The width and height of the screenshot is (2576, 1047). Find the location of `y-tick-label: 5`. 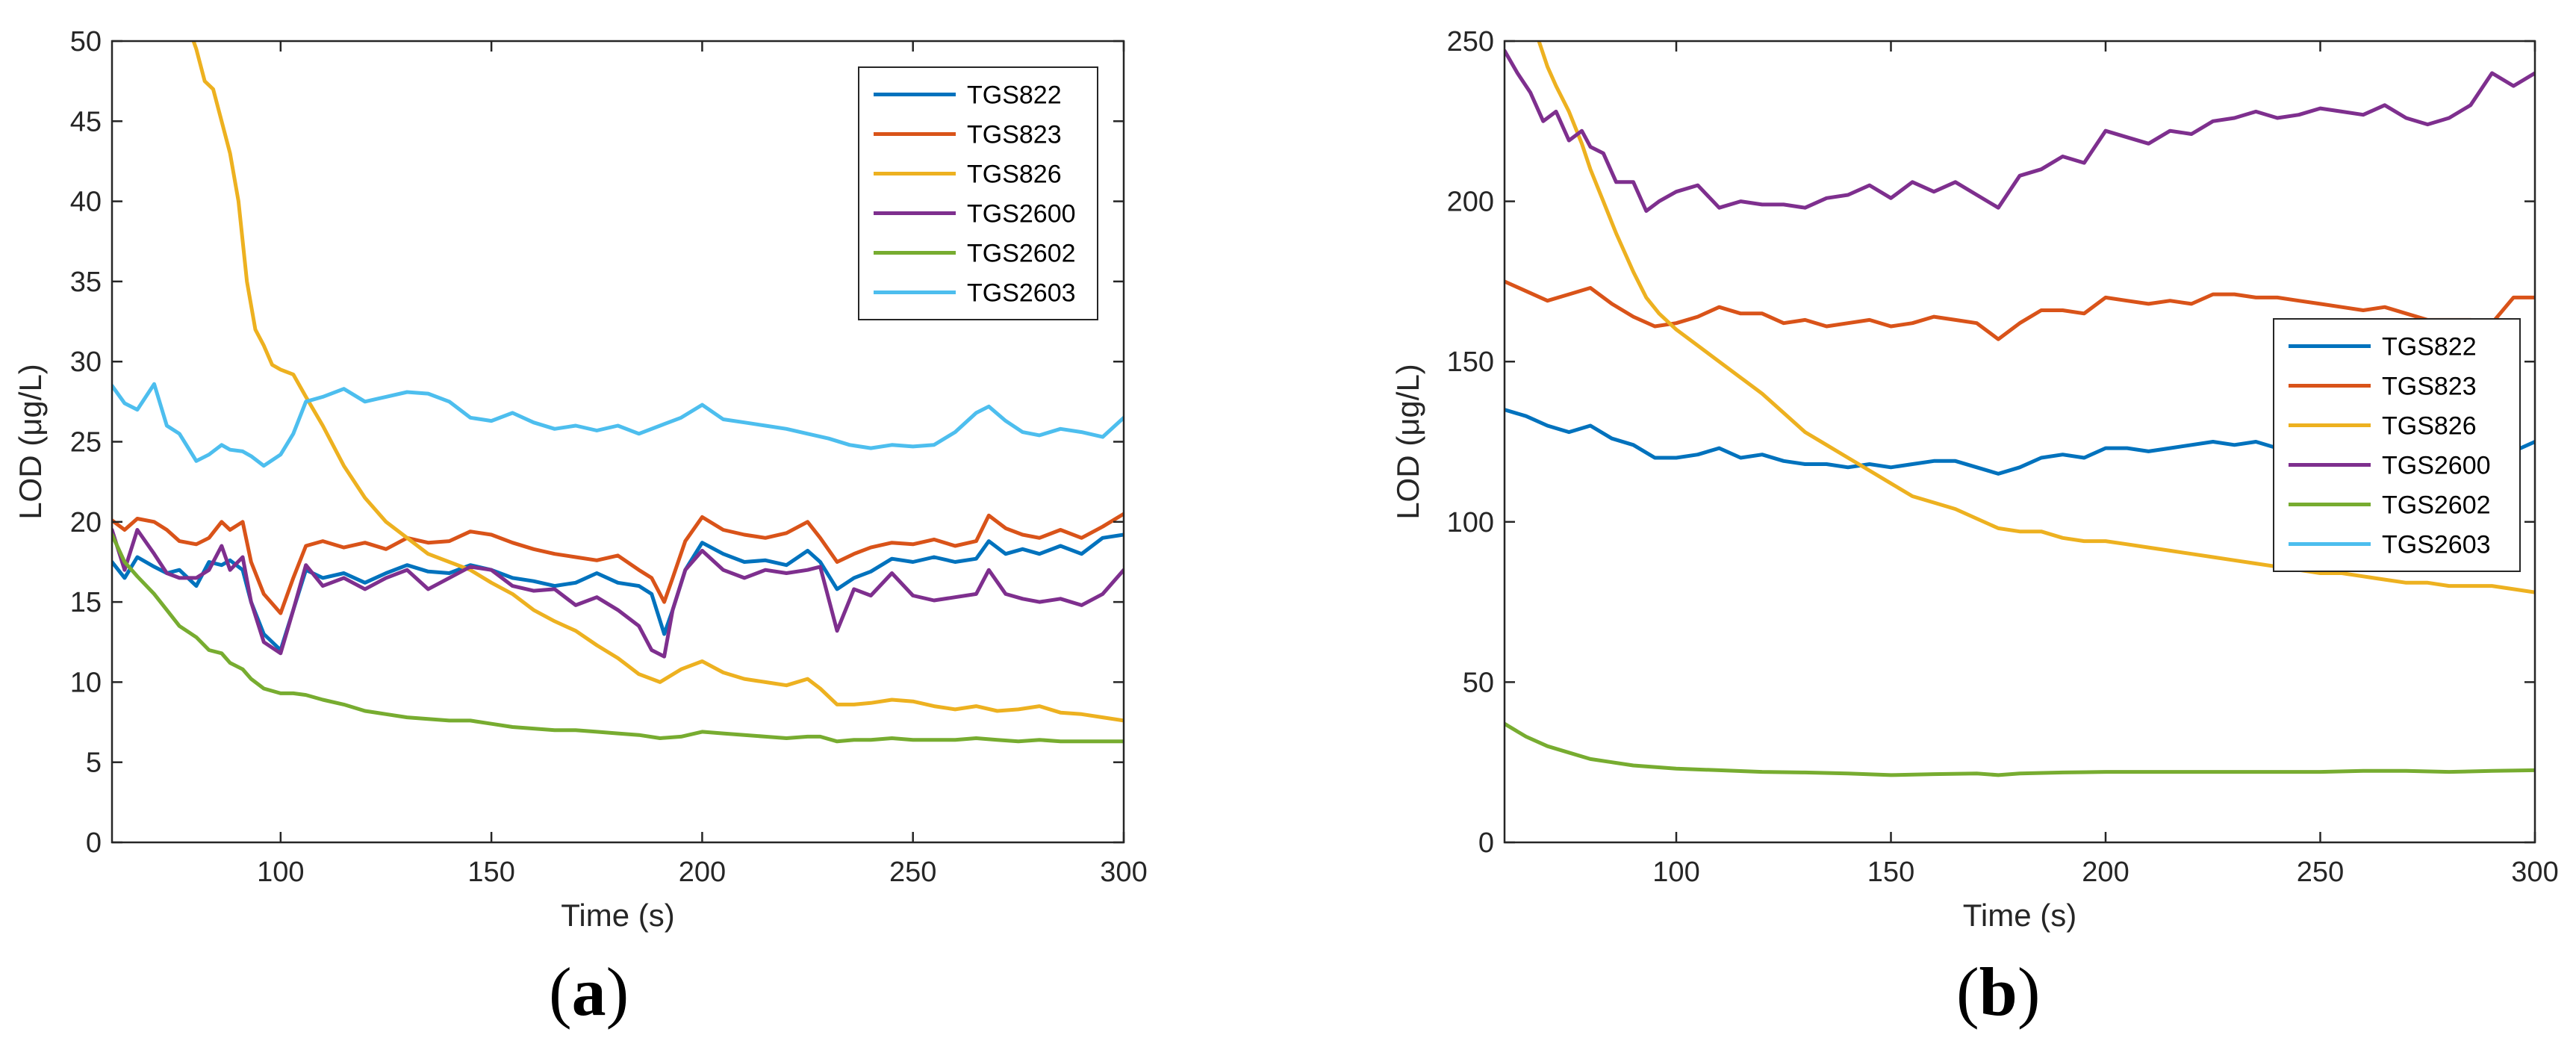

y-tick-label: 5 is located at coordinates (94, 763).